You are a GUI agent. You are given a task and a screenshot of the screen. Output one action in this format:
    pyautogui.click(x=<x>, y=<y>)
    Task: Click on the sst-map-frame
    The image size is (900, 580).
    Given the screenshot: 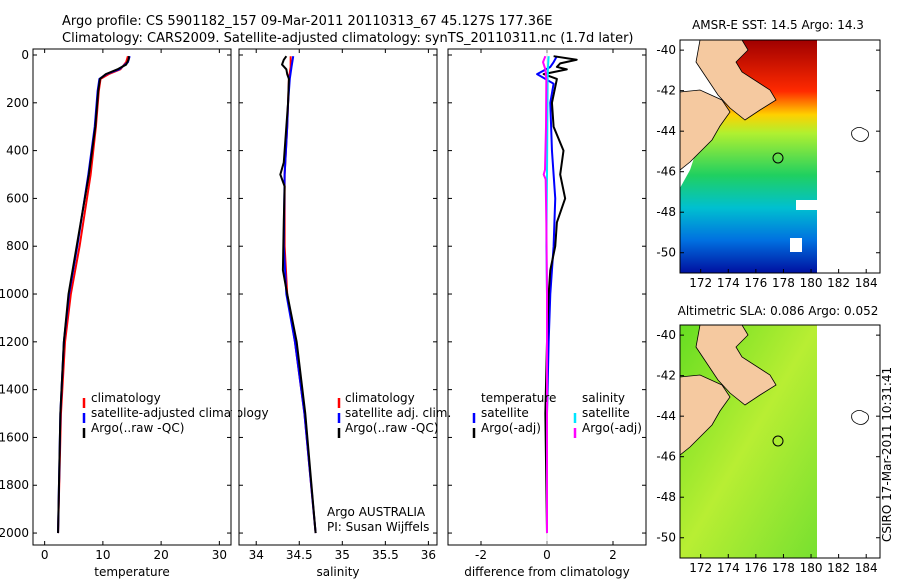 What is the action you would take?
    pyautogui.click(x=780, y=156)
    